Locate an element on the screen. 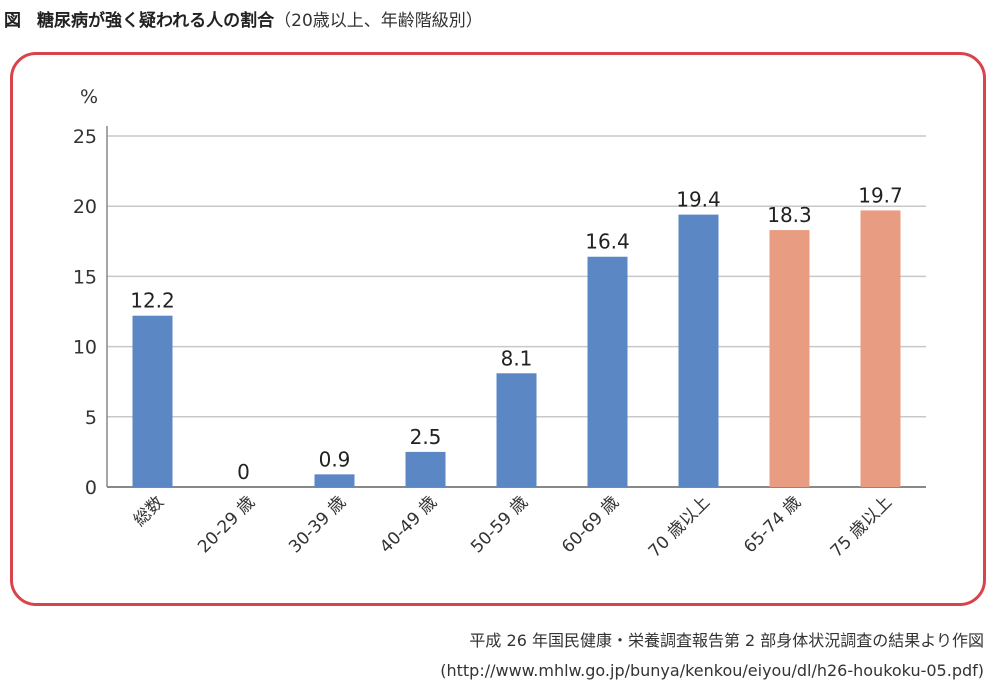  x-tick-label: 65-74 歳 is located at coordinates (772, 524).